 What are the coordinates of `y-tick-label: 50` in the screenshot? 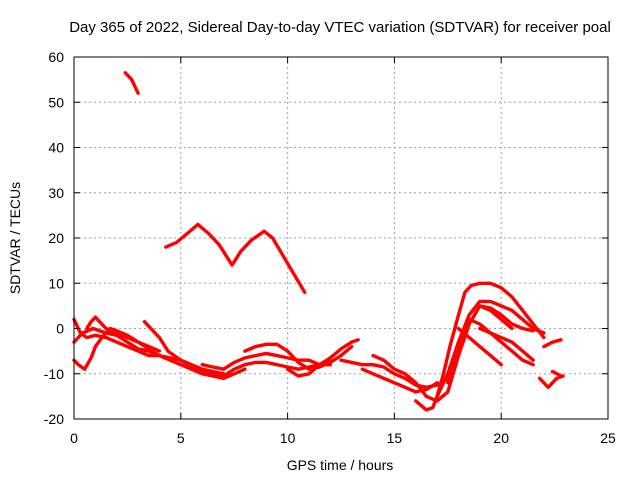 It's located at (56, 102).